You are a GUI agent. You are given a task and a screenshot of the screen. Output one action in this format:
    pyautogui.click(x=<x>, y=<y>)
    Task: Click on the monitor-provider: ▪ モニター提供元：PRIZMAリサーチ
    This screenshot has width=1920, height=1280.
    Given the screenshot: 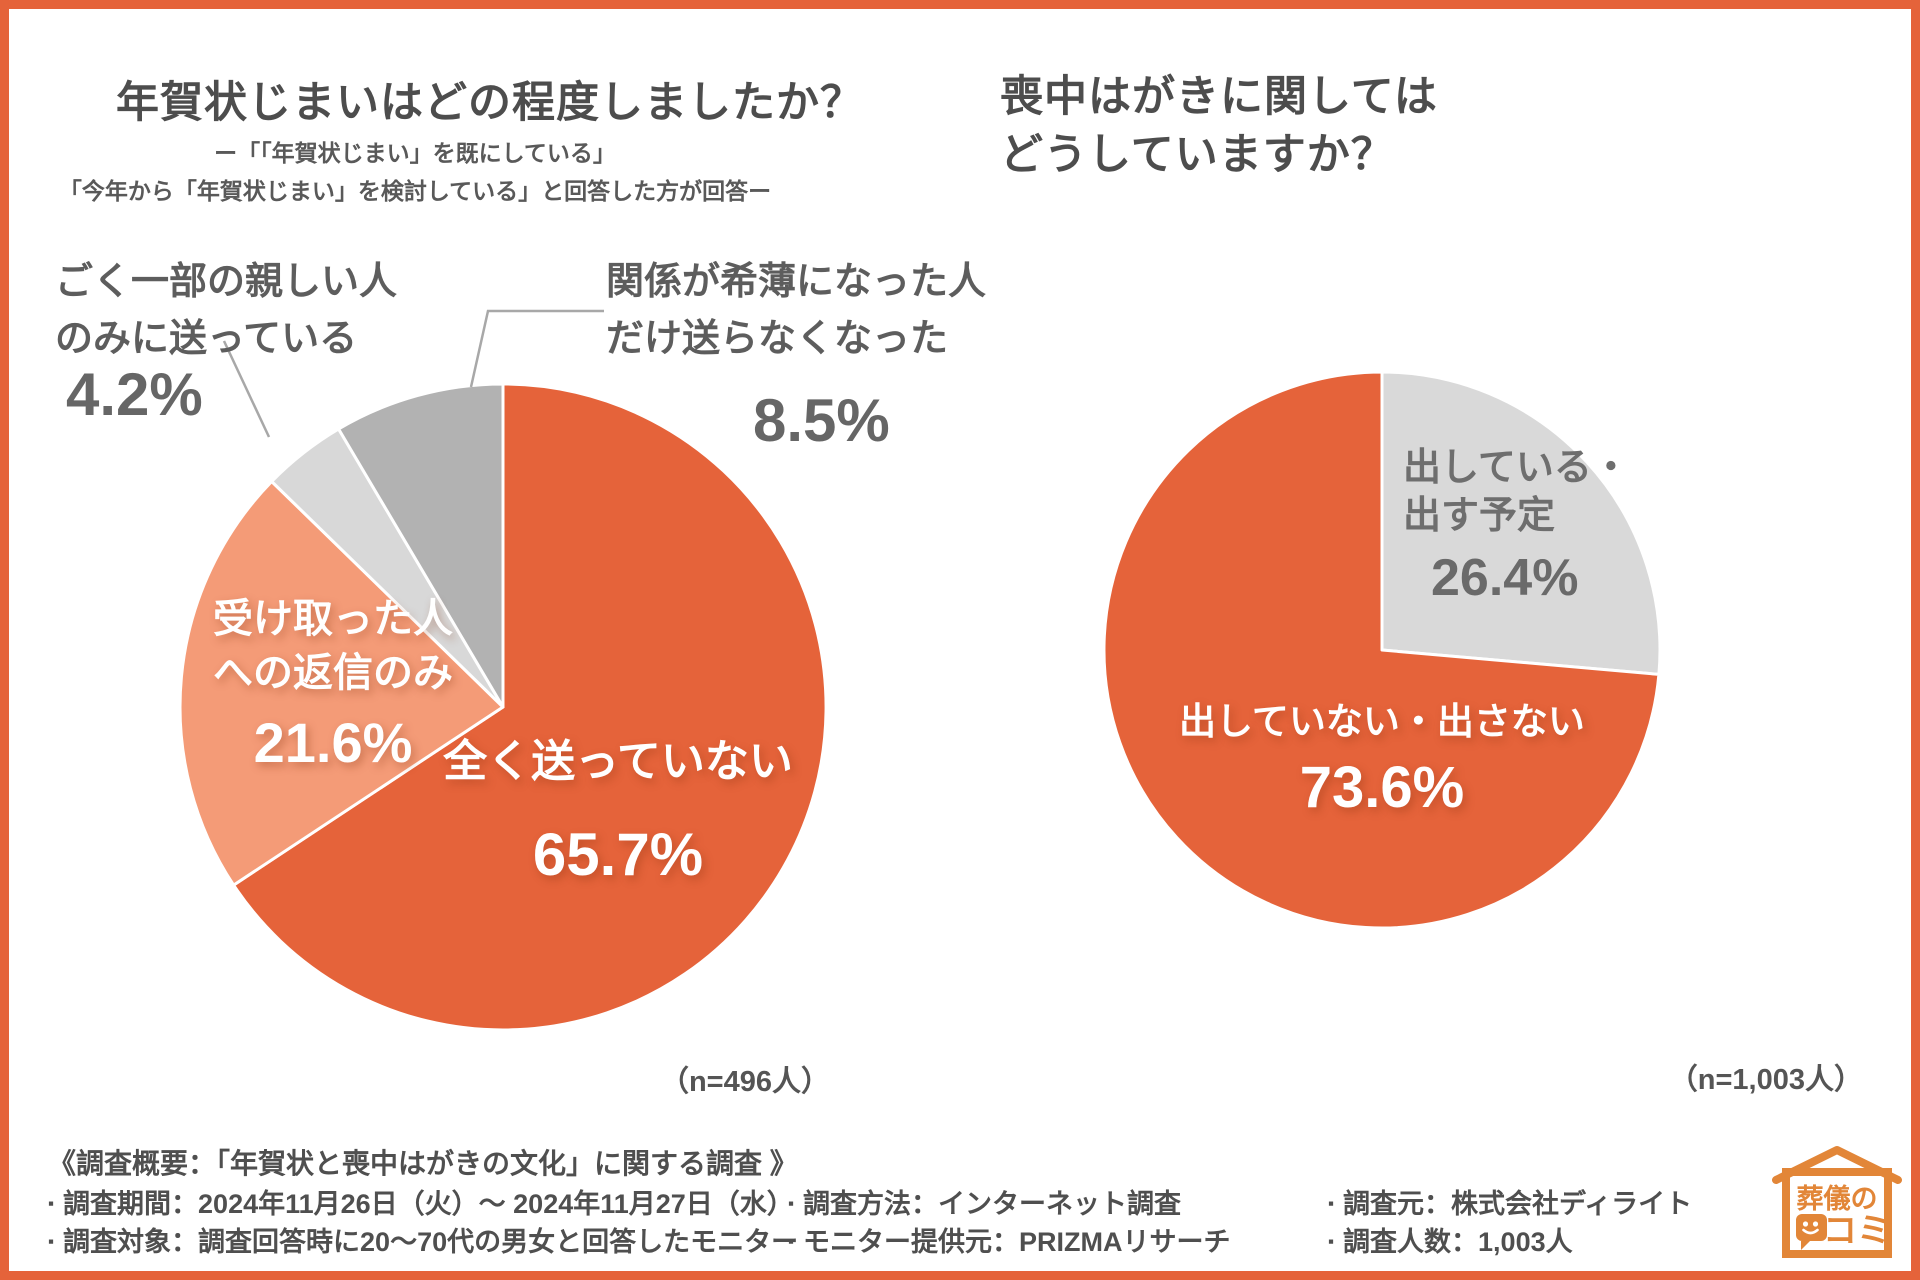 What is the action you would take?
    pyautogui.click(x=1009, y=1239)
    